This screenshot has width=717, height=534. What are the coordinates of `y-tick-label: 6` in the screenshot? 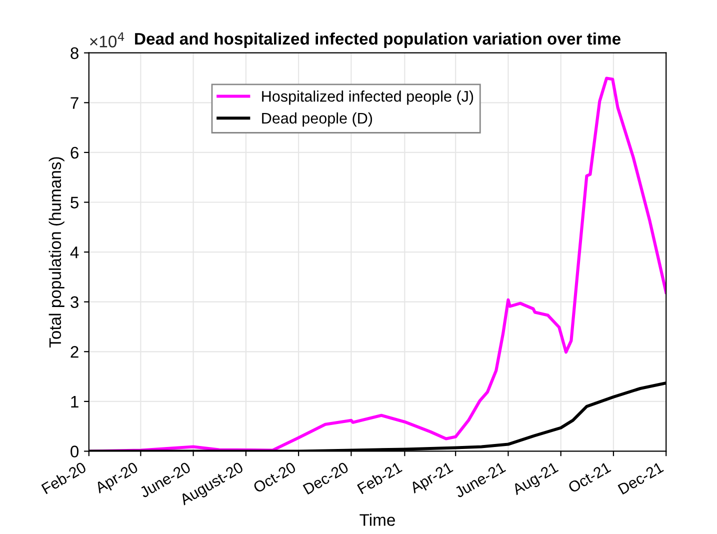 It's located at (74, 152).